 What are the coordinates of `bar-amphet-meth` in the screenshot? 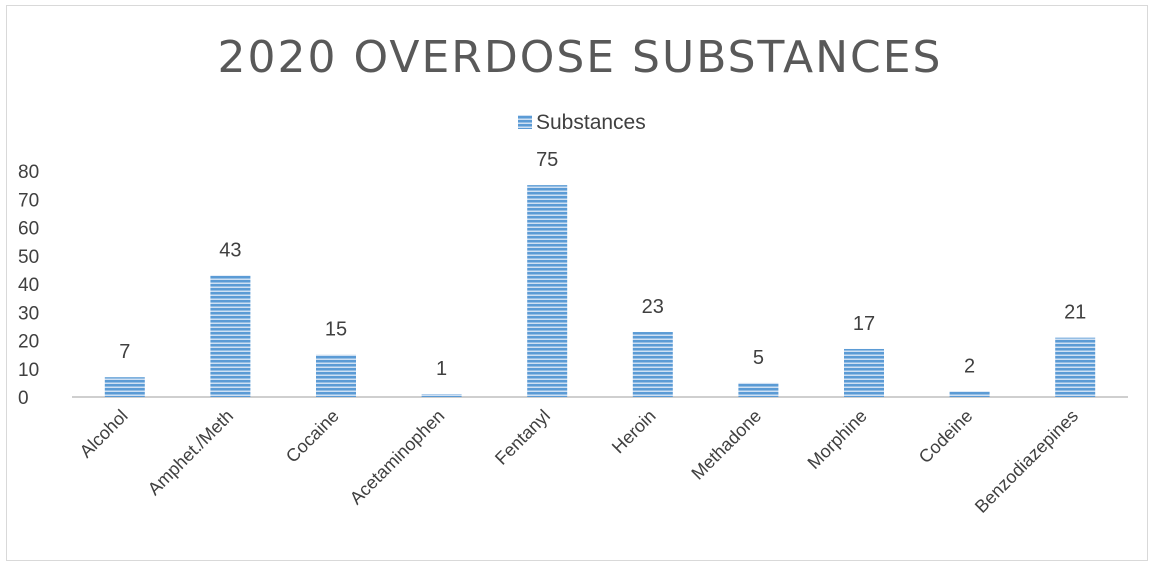 It's located at (230, 336).